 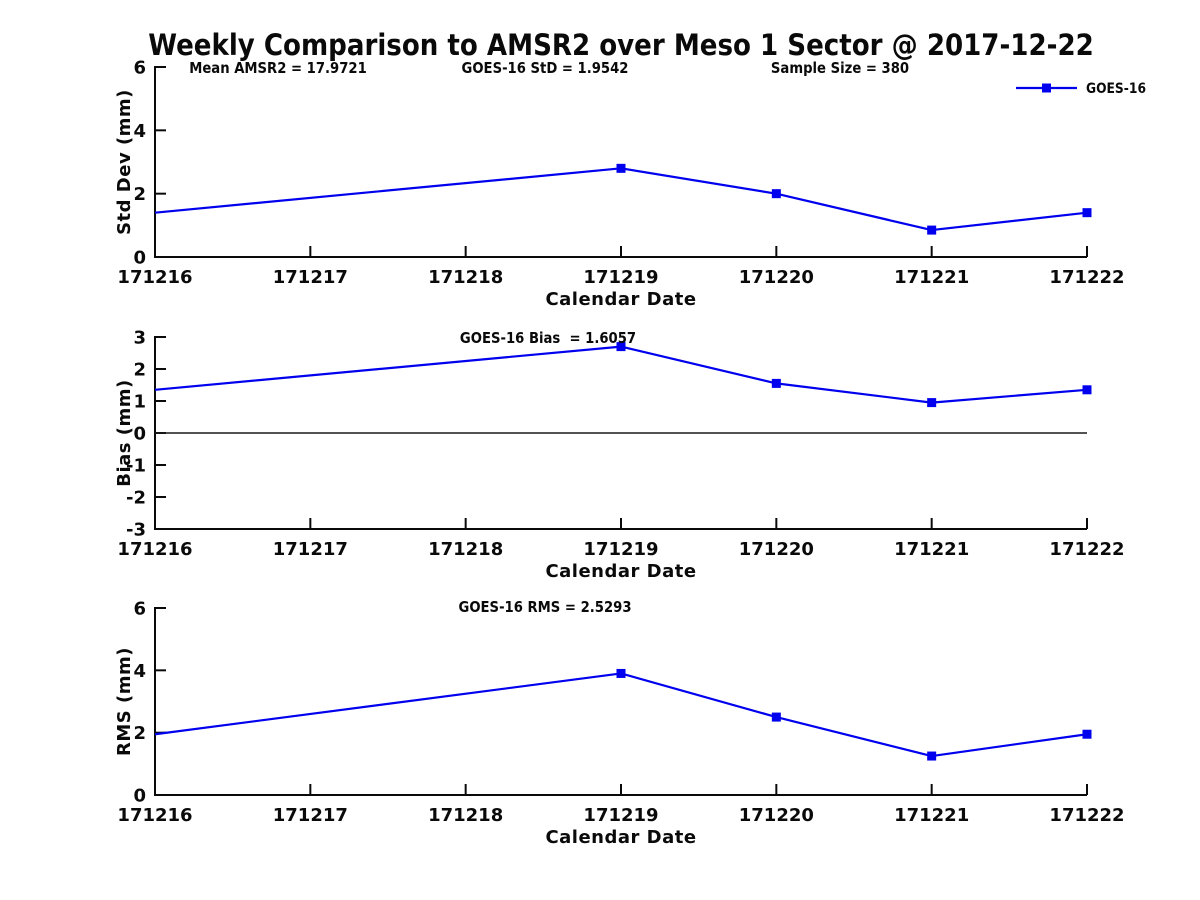 What do you see at coordinates (548, 338) in the screenshot?
I see `annotation-goes16-bias: GOES-16 Bias = 1.6057` at bounding box center [548, 338].